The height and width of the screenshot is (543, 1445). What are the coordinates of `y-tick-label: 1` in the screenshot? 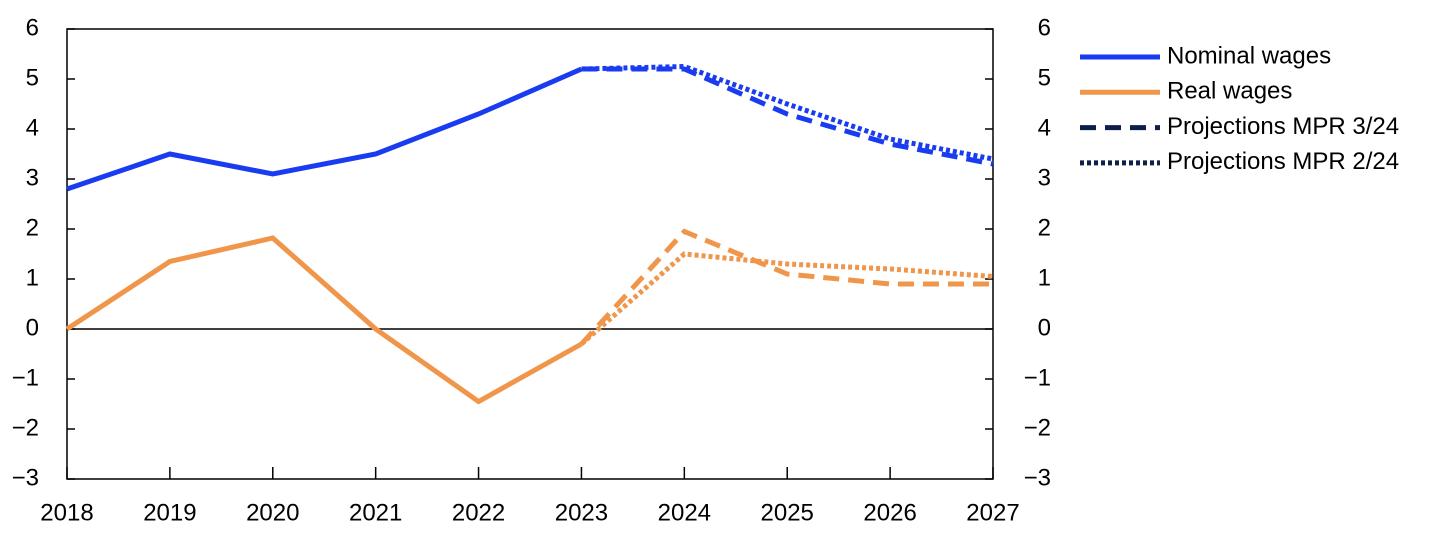 It's located at (32, 277).